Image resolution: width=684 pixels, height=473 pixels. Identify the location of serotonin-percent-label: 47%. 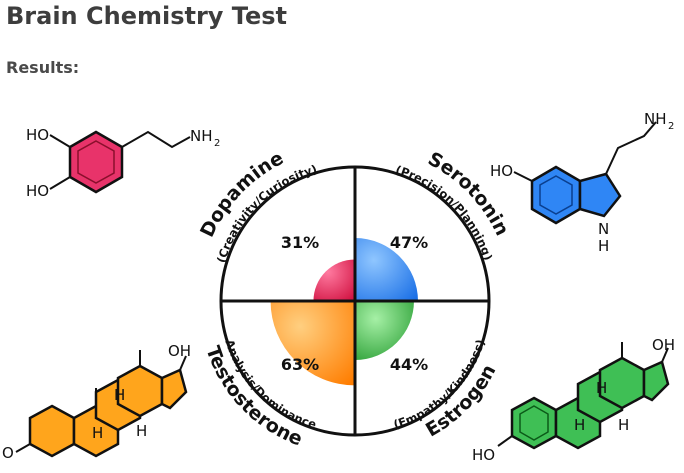
(409, 242).